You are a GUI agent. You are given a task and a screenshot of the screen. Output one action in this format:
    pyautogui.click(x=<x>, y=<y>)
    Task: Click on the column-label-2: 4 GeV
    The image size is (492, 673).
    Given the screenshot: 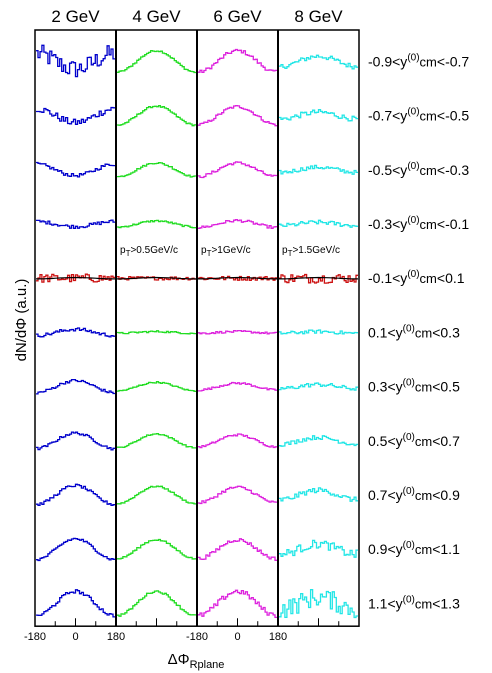 What is the action you would take?
    pyautogui.click(x=156, y=16)
    